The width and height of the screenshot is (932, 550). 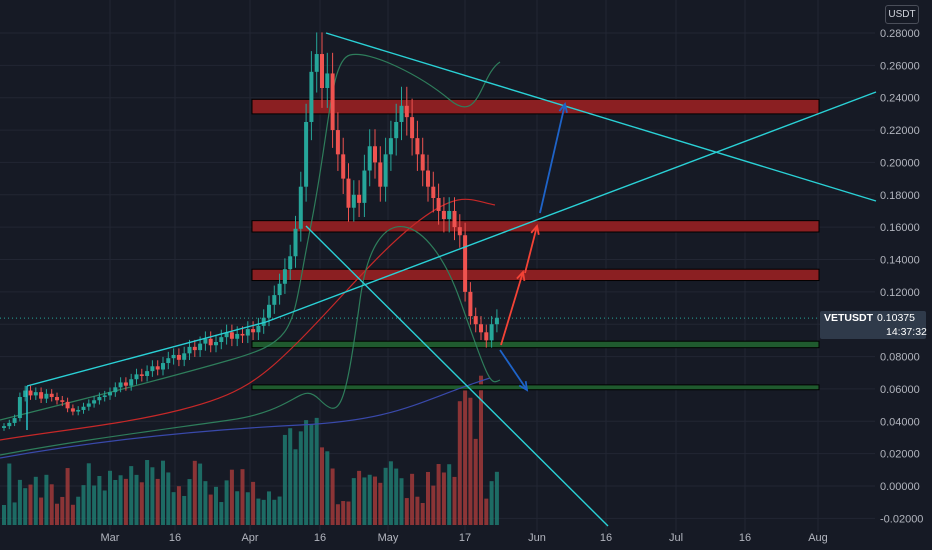 I want to click on currency-badge: USDT, so click(x=902, y=14).